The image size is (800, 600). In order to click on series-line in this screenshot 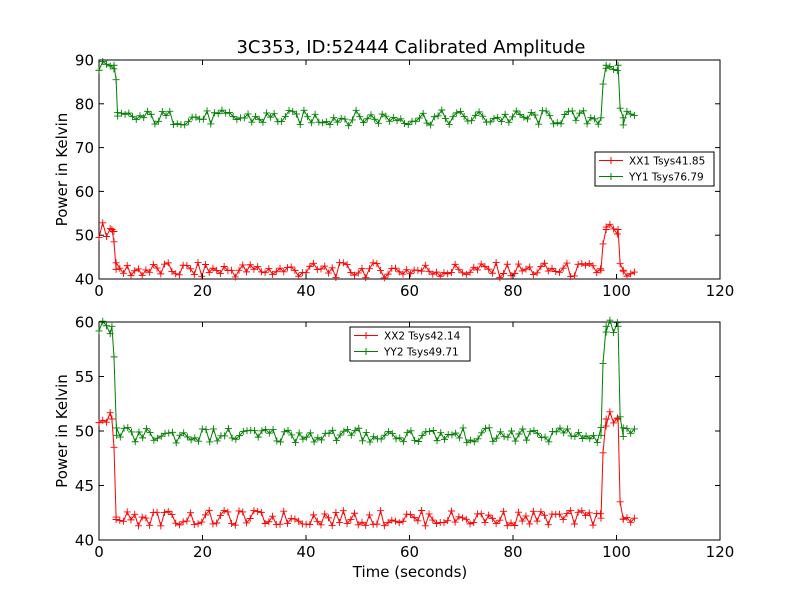, I will do `click(366, 469)`.